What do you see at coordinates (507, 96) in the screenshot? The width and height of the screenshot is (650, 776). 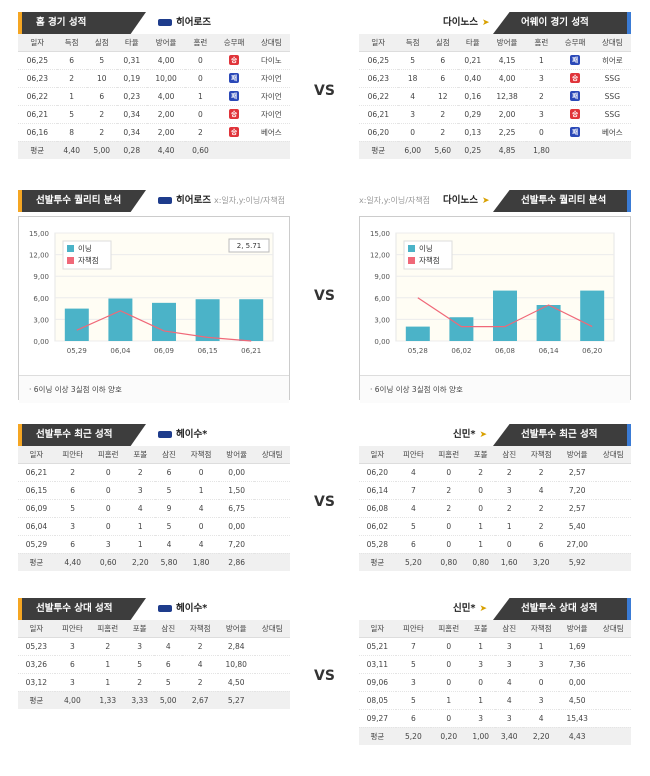 I see `table-cell: 12,38` at bounding box center [507, 96].